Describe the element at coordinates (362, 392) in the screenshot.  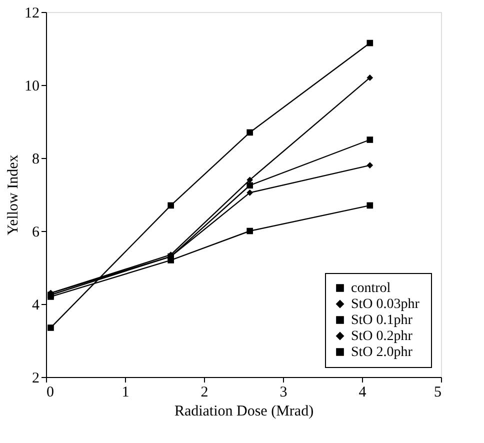
I see `x-tick-label: 4` at that location.